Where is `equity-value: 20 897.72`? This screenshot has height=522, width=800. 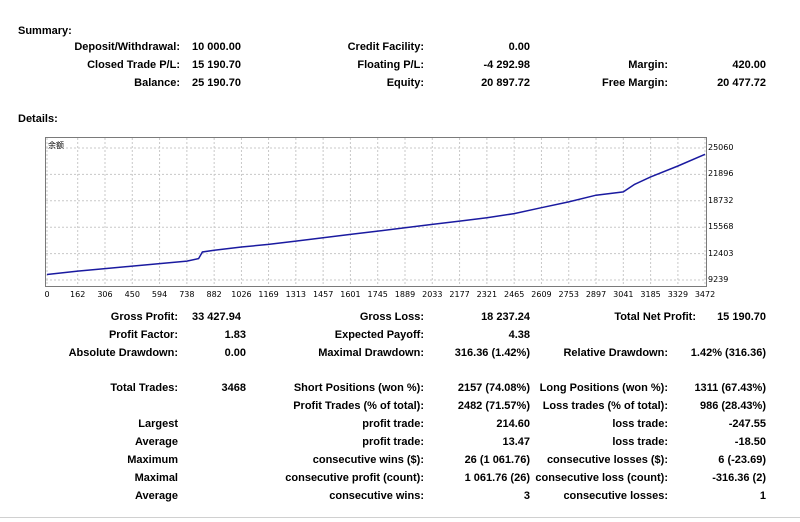
equity-value: 20 897.72 is located at coordinates (505, 83).